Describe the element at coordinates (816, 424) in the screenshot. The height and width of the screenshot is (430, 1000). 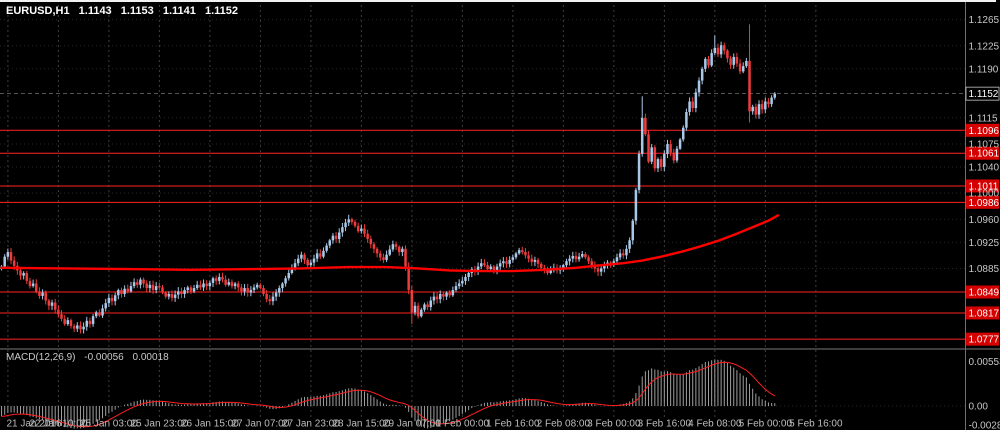
I see `time-tick-label: 5 Feb 16:00` at that location.